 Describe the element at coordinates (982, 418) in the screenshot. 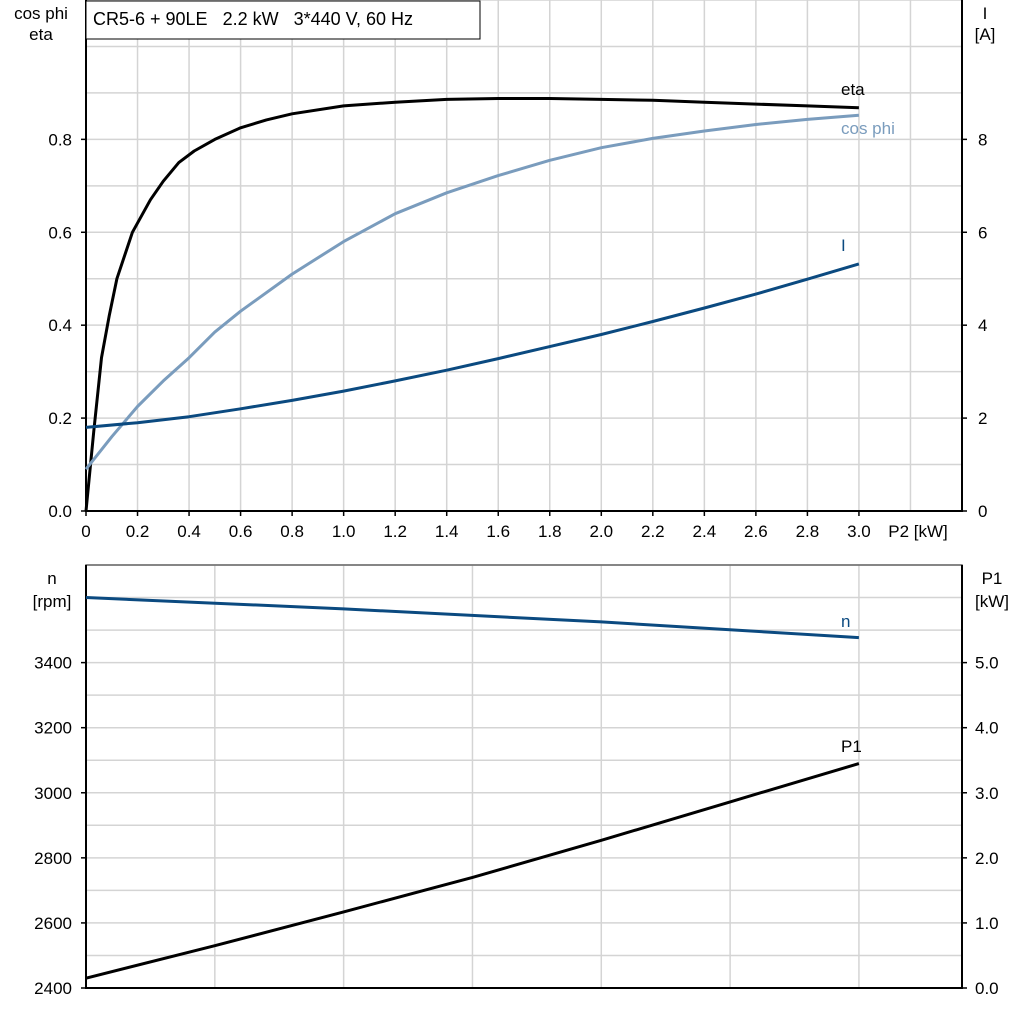

I see `y-tick-label-right: 2` at that location.